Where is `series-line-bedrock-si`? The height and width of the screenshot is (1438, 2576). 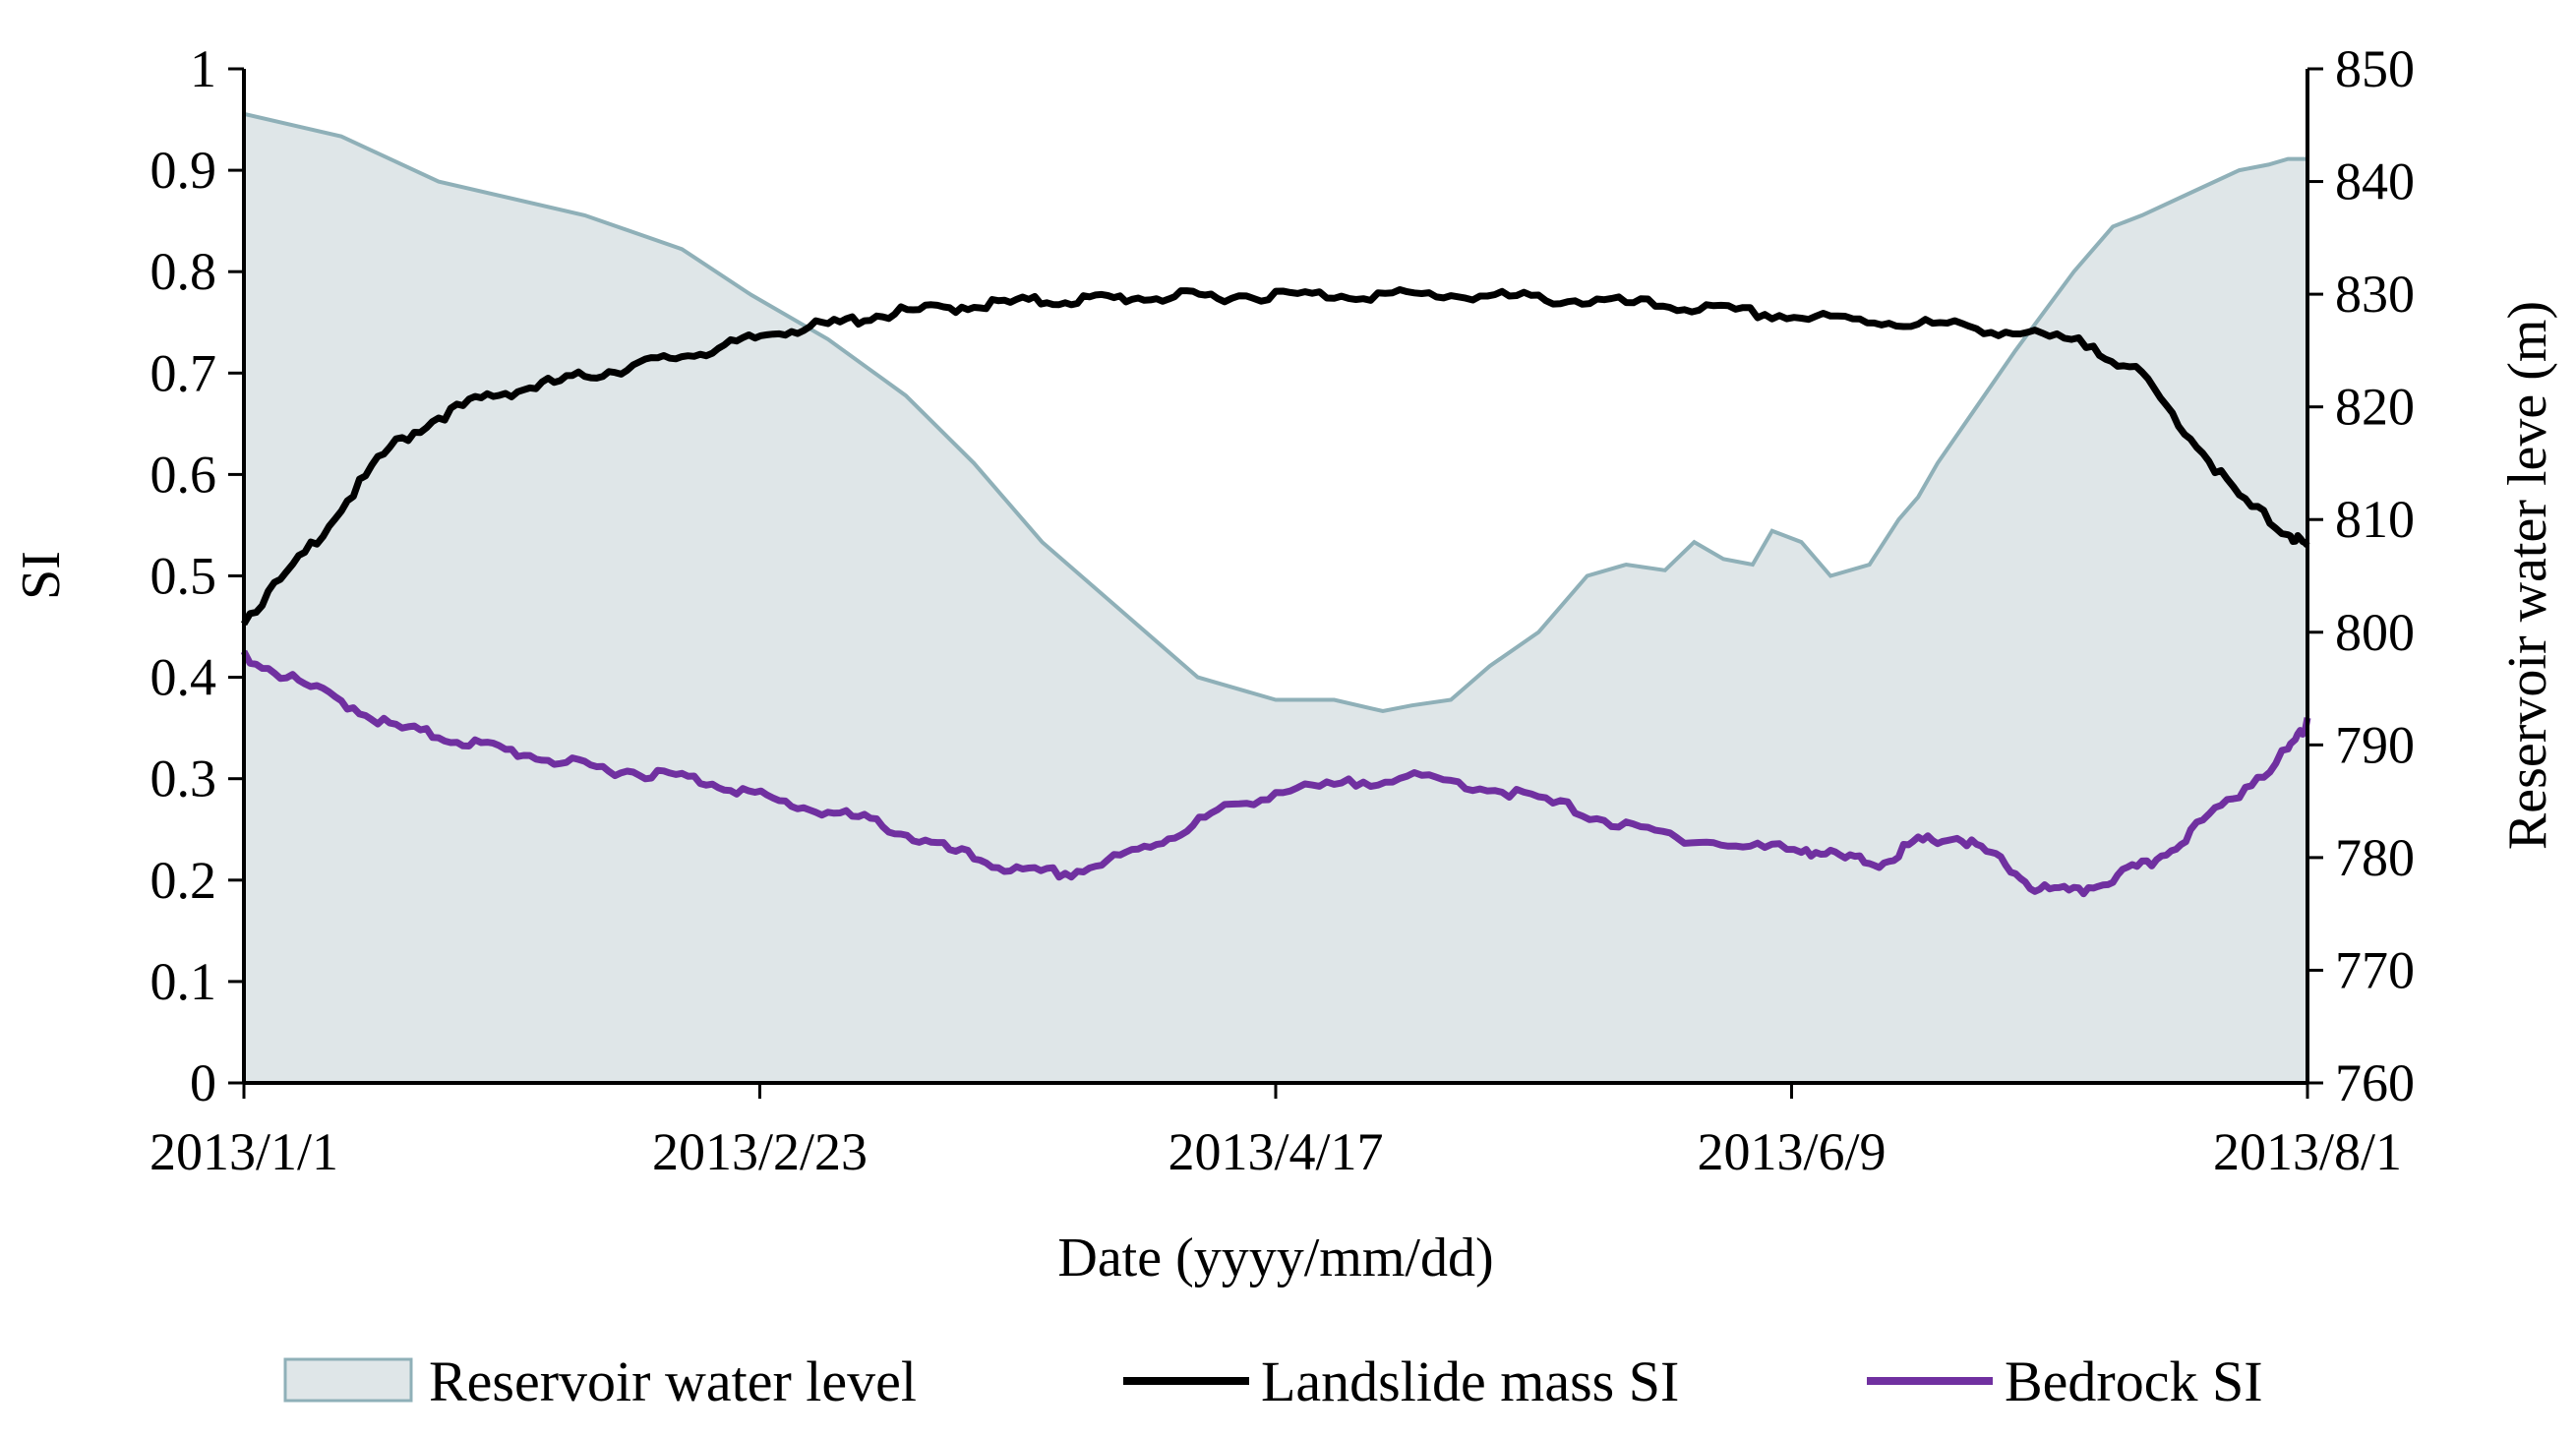
series-line-bedrock-si is located at coordinates (1276, 773).